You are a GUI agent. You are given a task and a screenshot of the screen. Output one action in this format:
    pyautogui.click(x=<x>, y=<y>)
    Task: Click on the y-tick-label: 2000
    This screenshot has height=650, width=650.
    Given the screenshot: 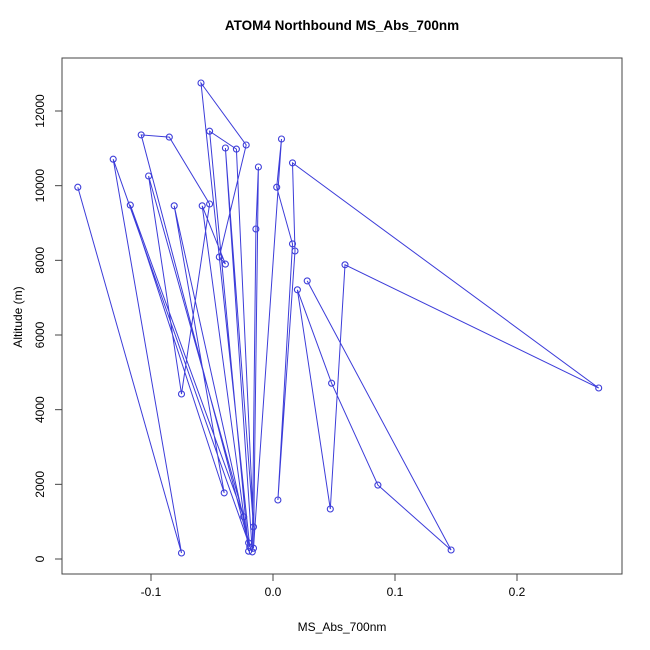 What is the action you would take?
    pyautogui.click(x=40, y=484)
    